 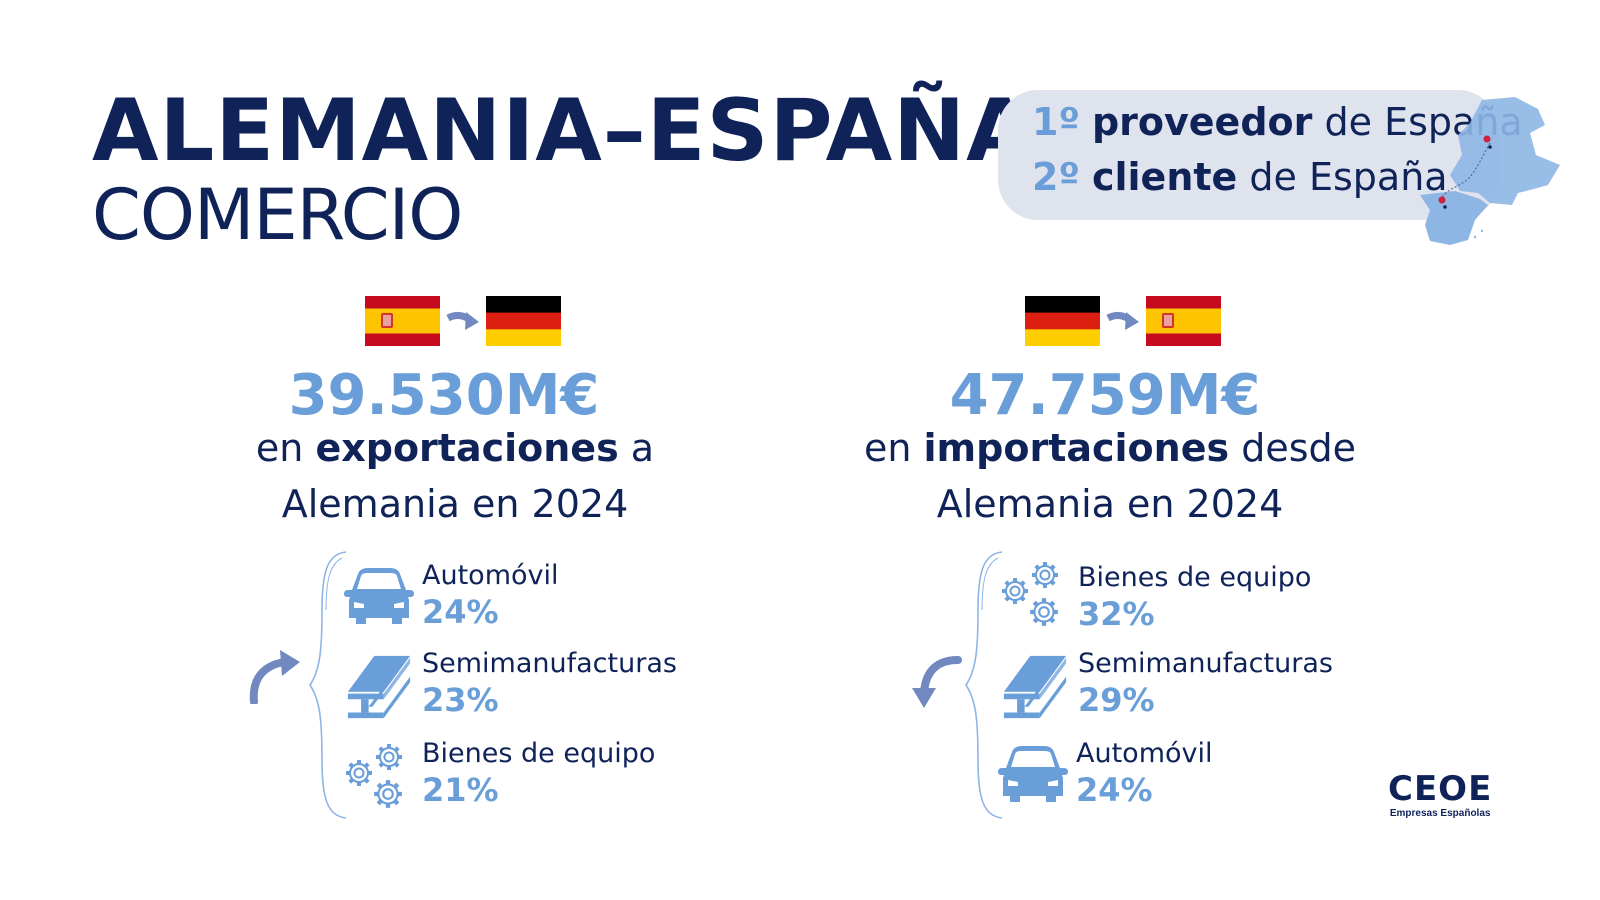 I want to click on export-item-semimanufacturas: Semimanufacturas 23%, so click(x=510, y=684).